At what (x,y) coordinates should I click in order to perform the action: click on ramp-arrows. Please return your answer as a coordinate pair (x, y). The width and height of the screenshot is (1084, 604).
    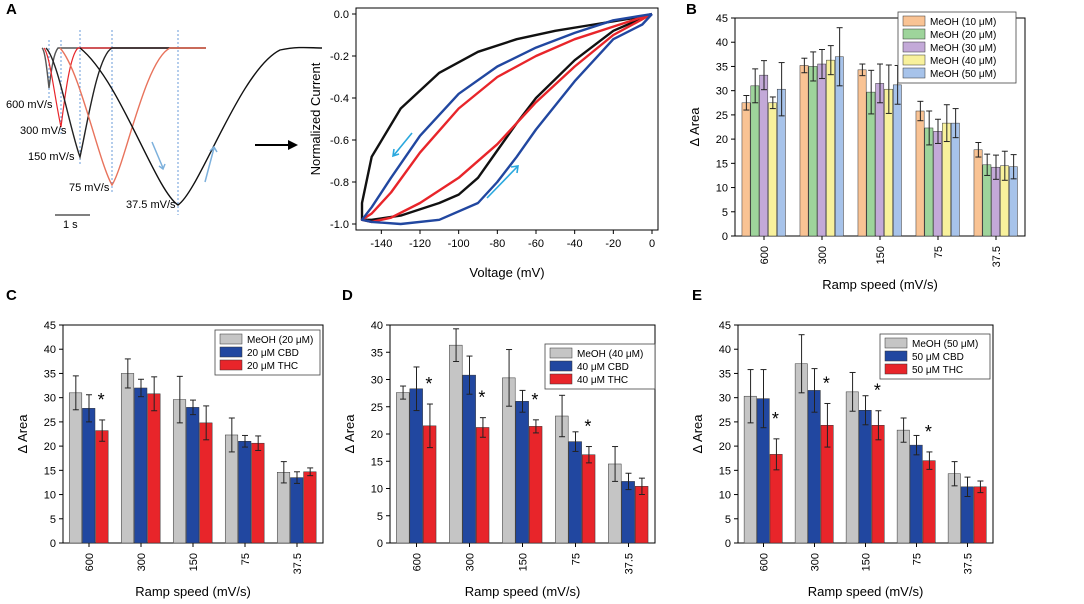
    Looking at the image, I should click on (455, 165).